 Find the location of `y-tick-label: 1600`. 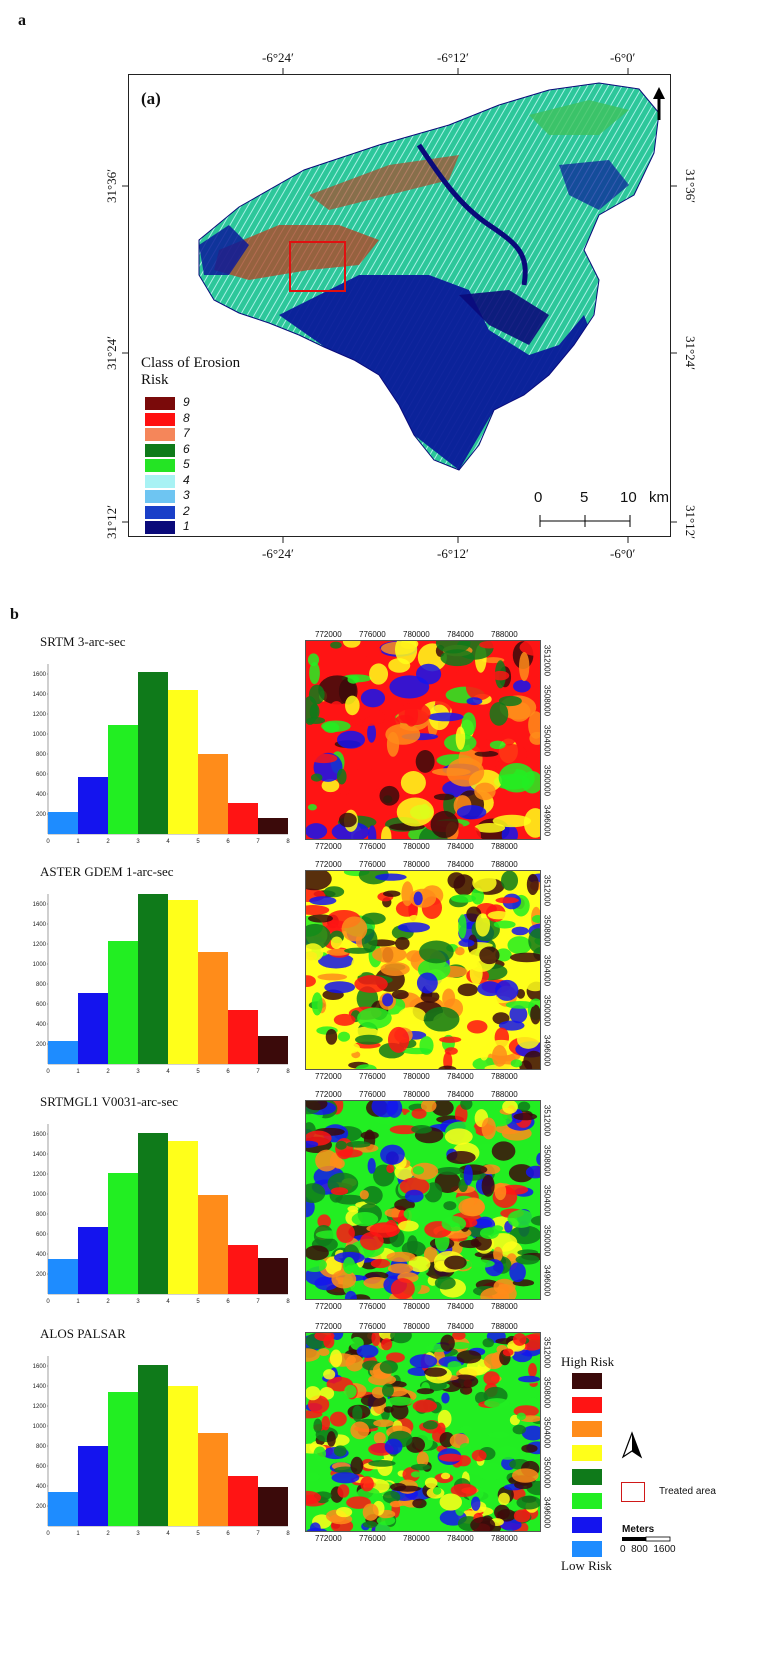

y-tick-label: 1600 is located at coordinates (40, 905).